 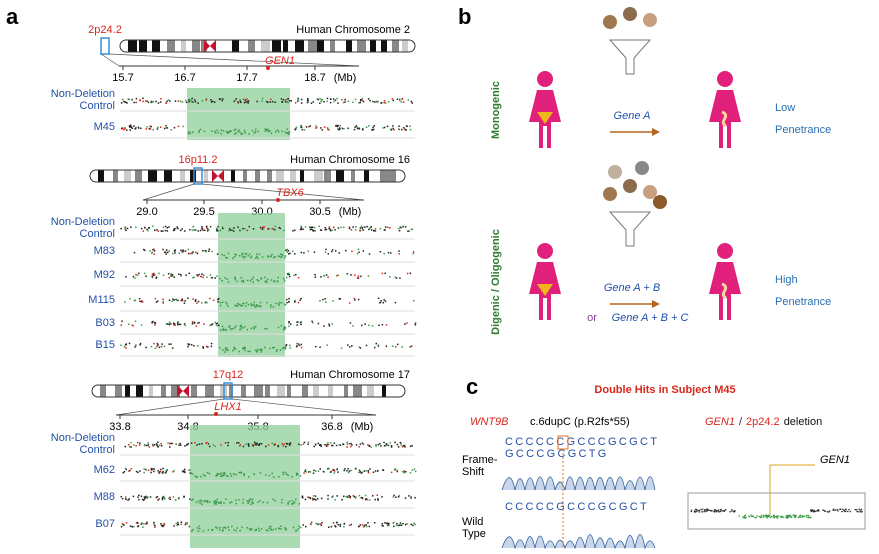 I want to click on chromosome-name: Human Chromosome 17, so click(x=350, y=375).